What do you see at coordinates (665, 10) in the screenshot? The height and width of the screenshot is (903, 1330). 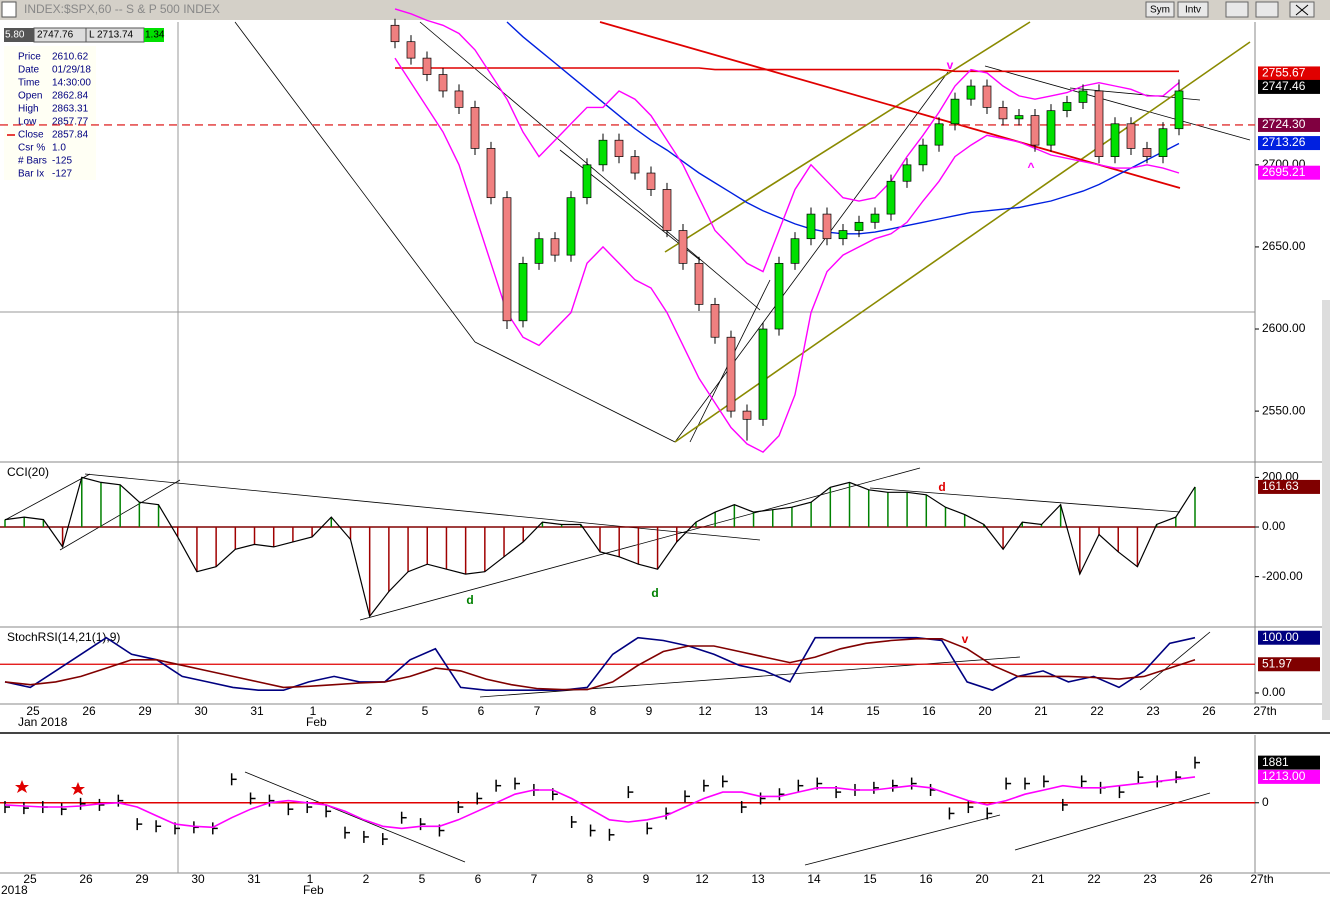 I see `title-bar` at bounding box center [665, 10].